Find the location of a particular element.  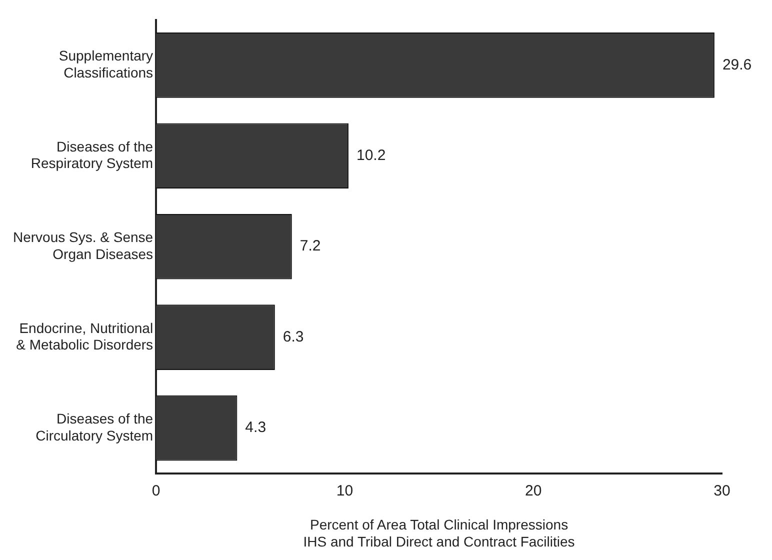

x-tick-label: 20 is located at coordinates (533, 491).